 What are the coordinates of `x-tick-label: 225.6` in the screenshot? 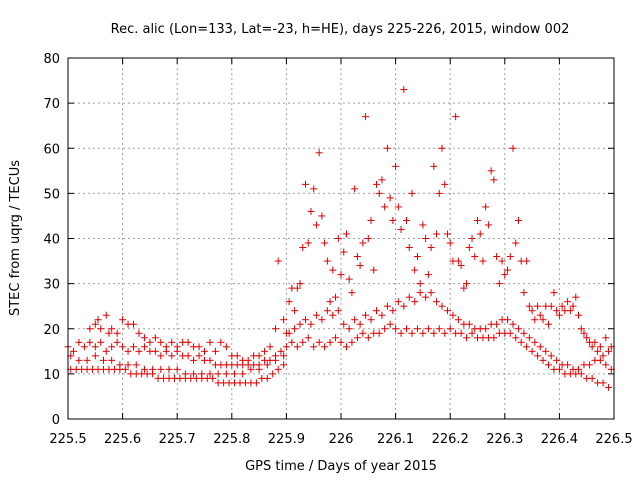 It's located at (122, 439).